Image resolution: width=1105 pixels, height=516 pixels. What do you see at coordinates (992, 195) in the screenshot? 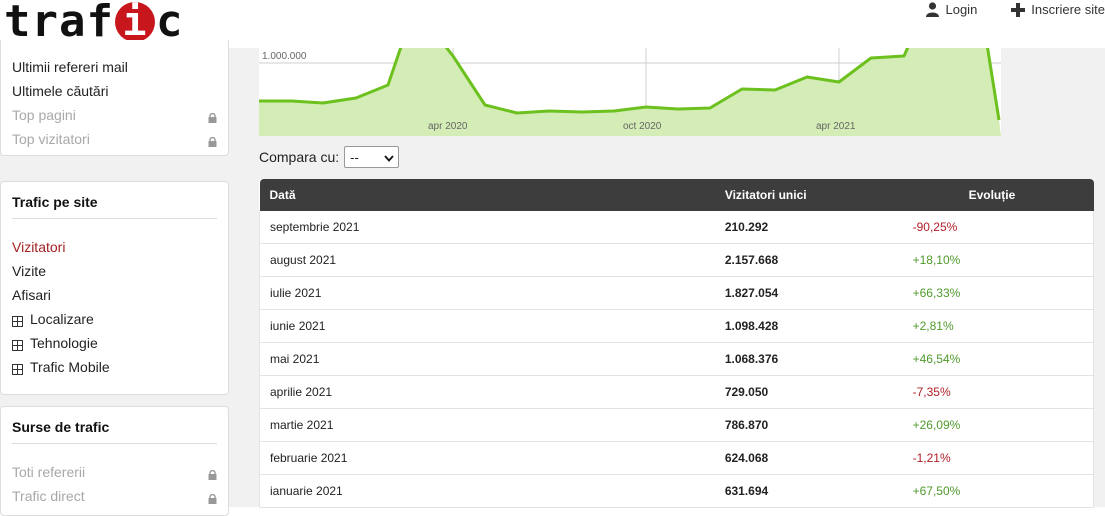
I see `column-header-evolution: Evoluție` at bounding box center [992, 195].